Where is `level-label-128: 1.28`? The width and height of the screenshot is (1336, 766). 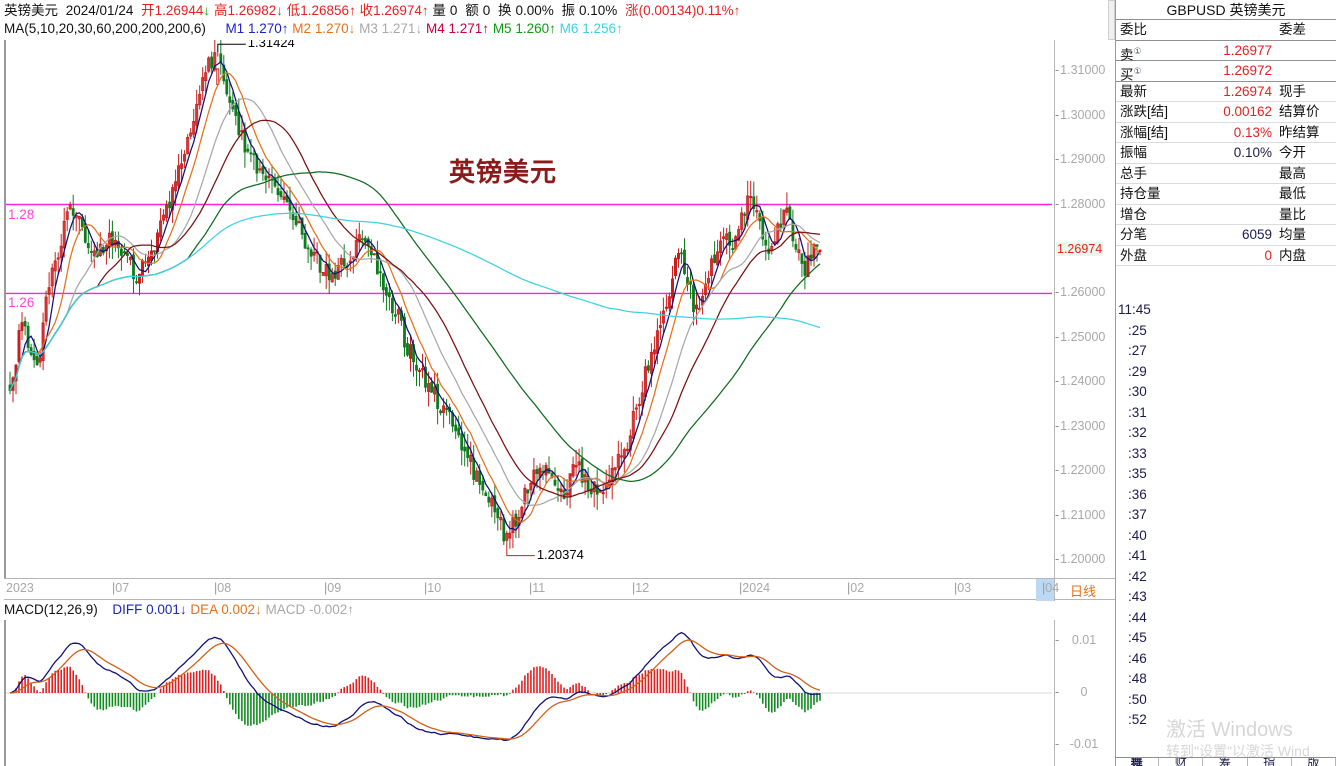
level-label-128: 1.28 is located at coordinates (21, 214).